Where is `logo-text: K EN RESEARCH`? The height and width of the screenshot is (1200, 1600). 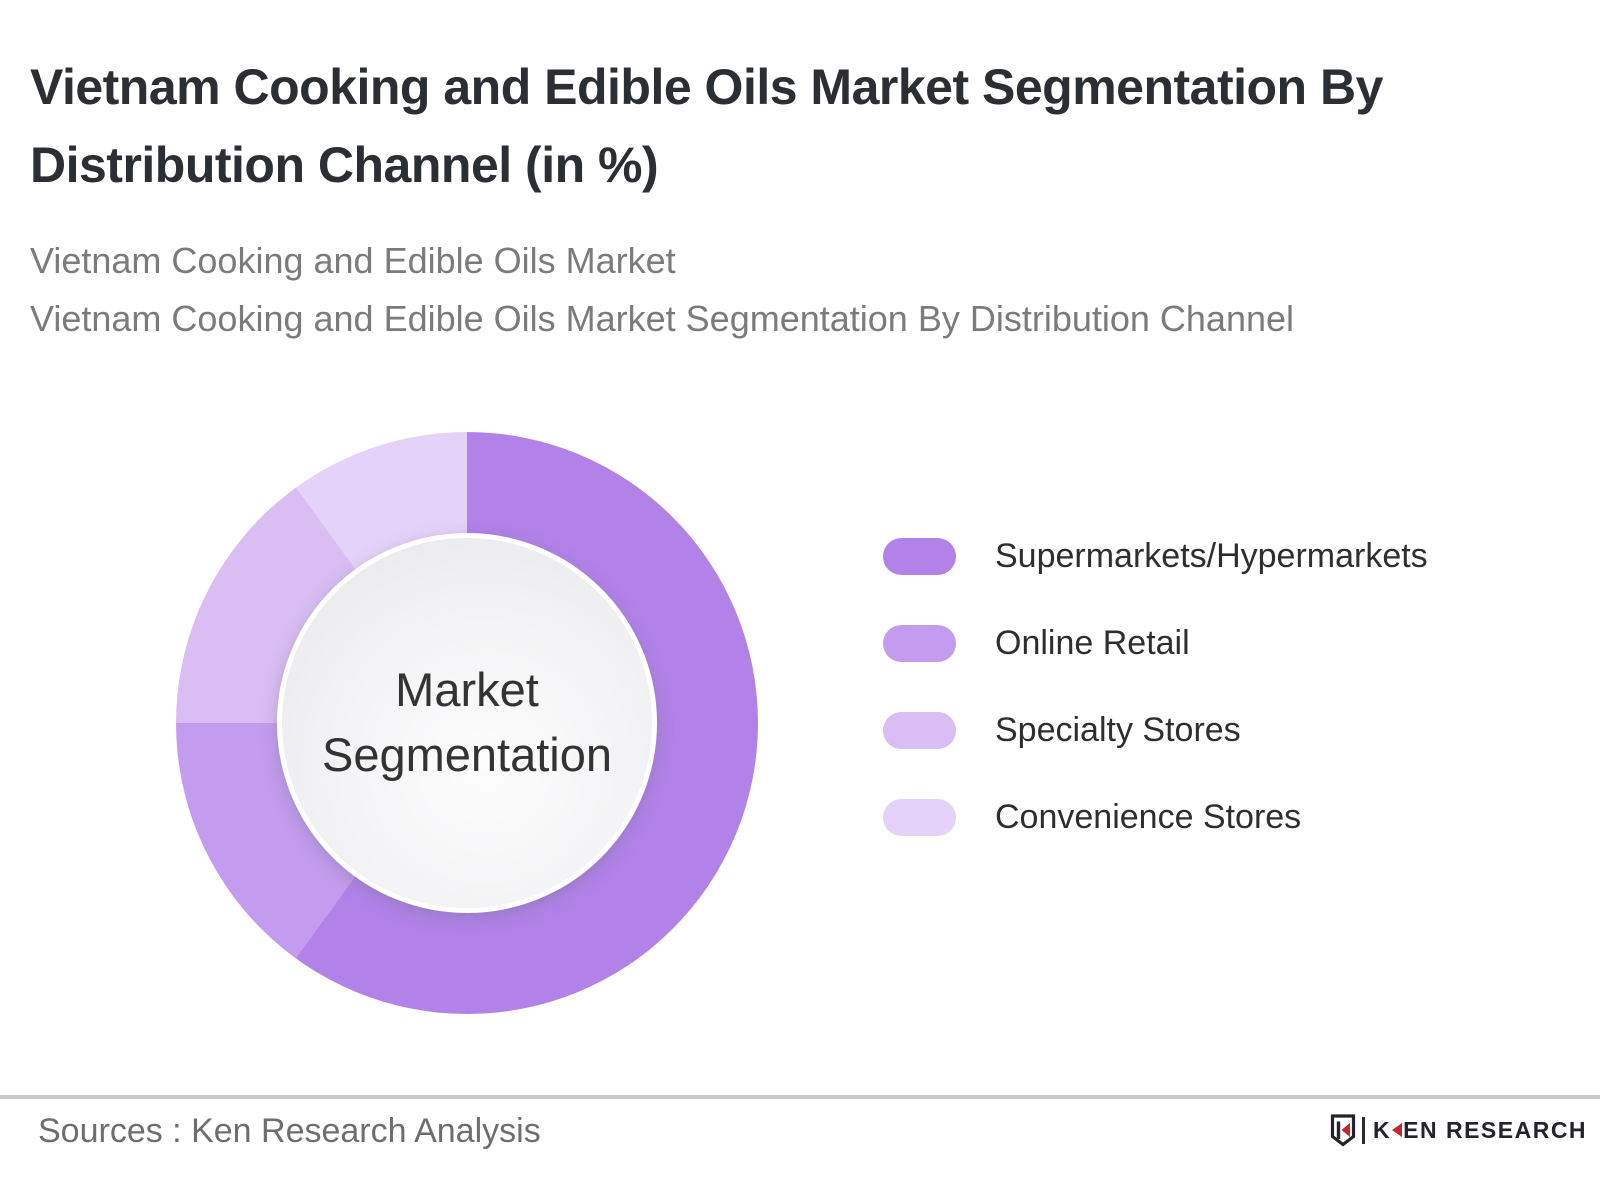 logo-text: K EN RESEARCH is located at coordinates (1480, 1130).